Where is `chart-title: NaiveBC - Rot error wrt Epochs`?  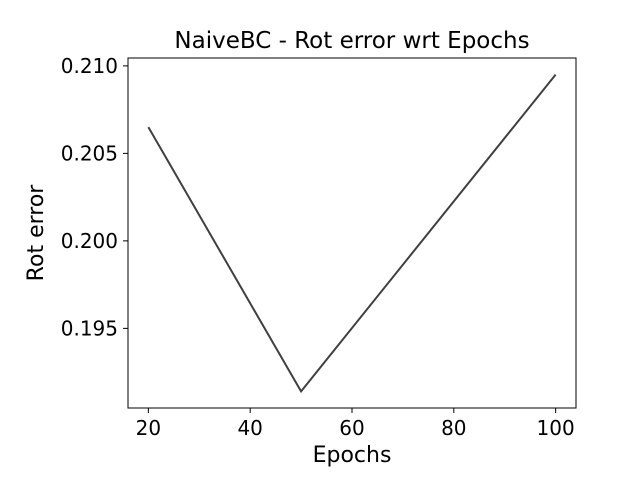
chart-title: NaiveBC - Rot error wrt Epochs is located at coordinates (351, 41).